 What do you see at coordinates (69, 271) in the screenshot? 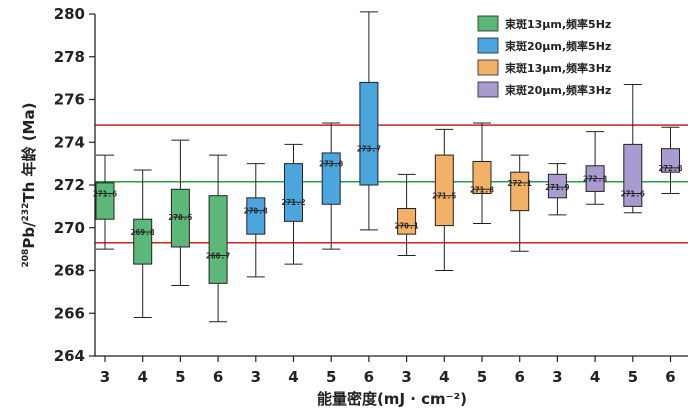
I see `y-tick-label: 268` at bounding box center [69, 271].